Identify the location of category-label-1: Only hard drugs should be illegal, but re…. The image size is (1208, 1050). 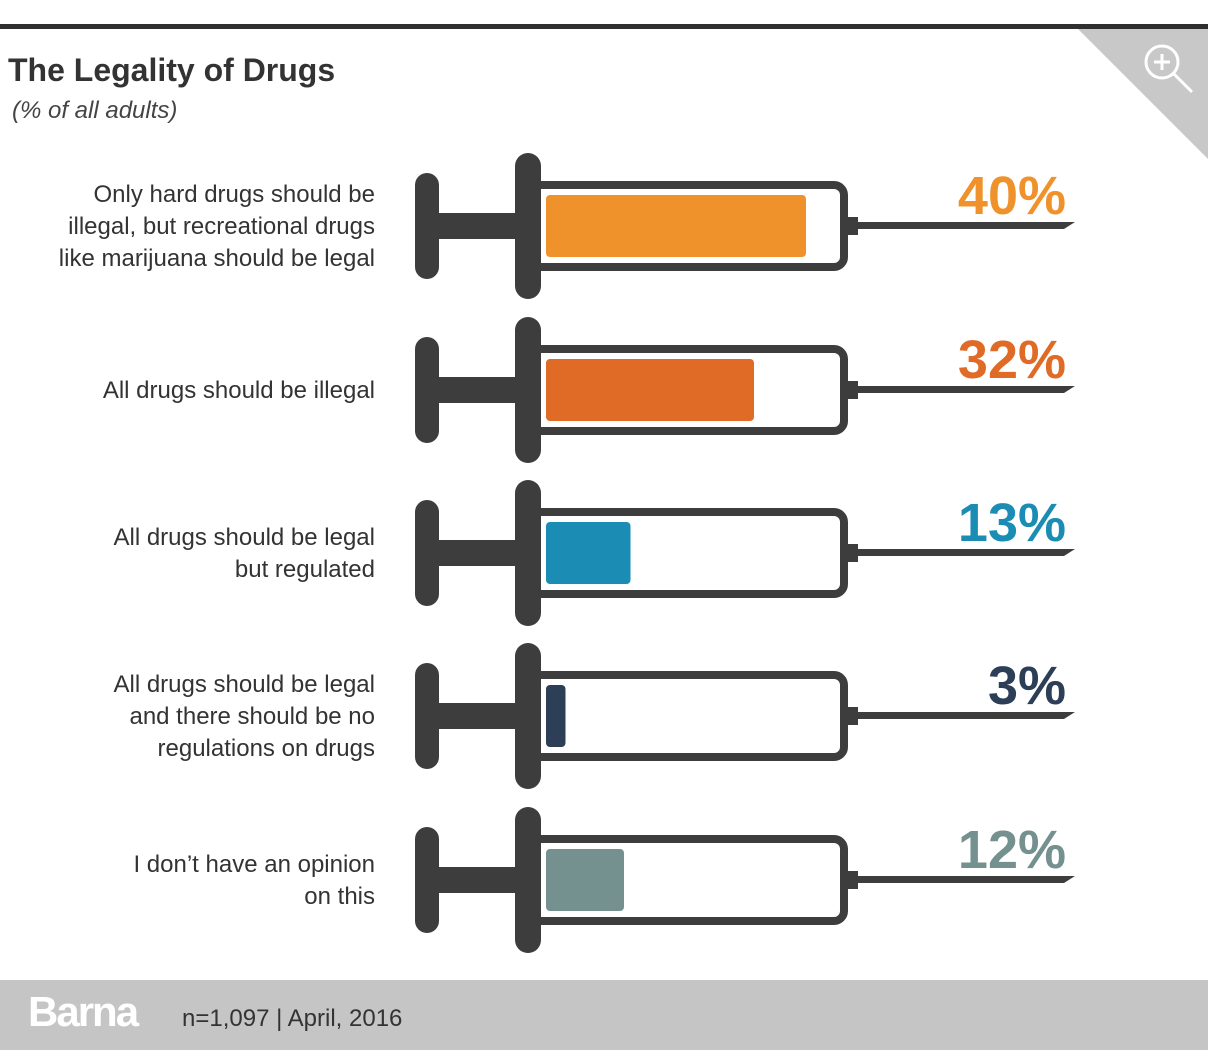
(217, 226).